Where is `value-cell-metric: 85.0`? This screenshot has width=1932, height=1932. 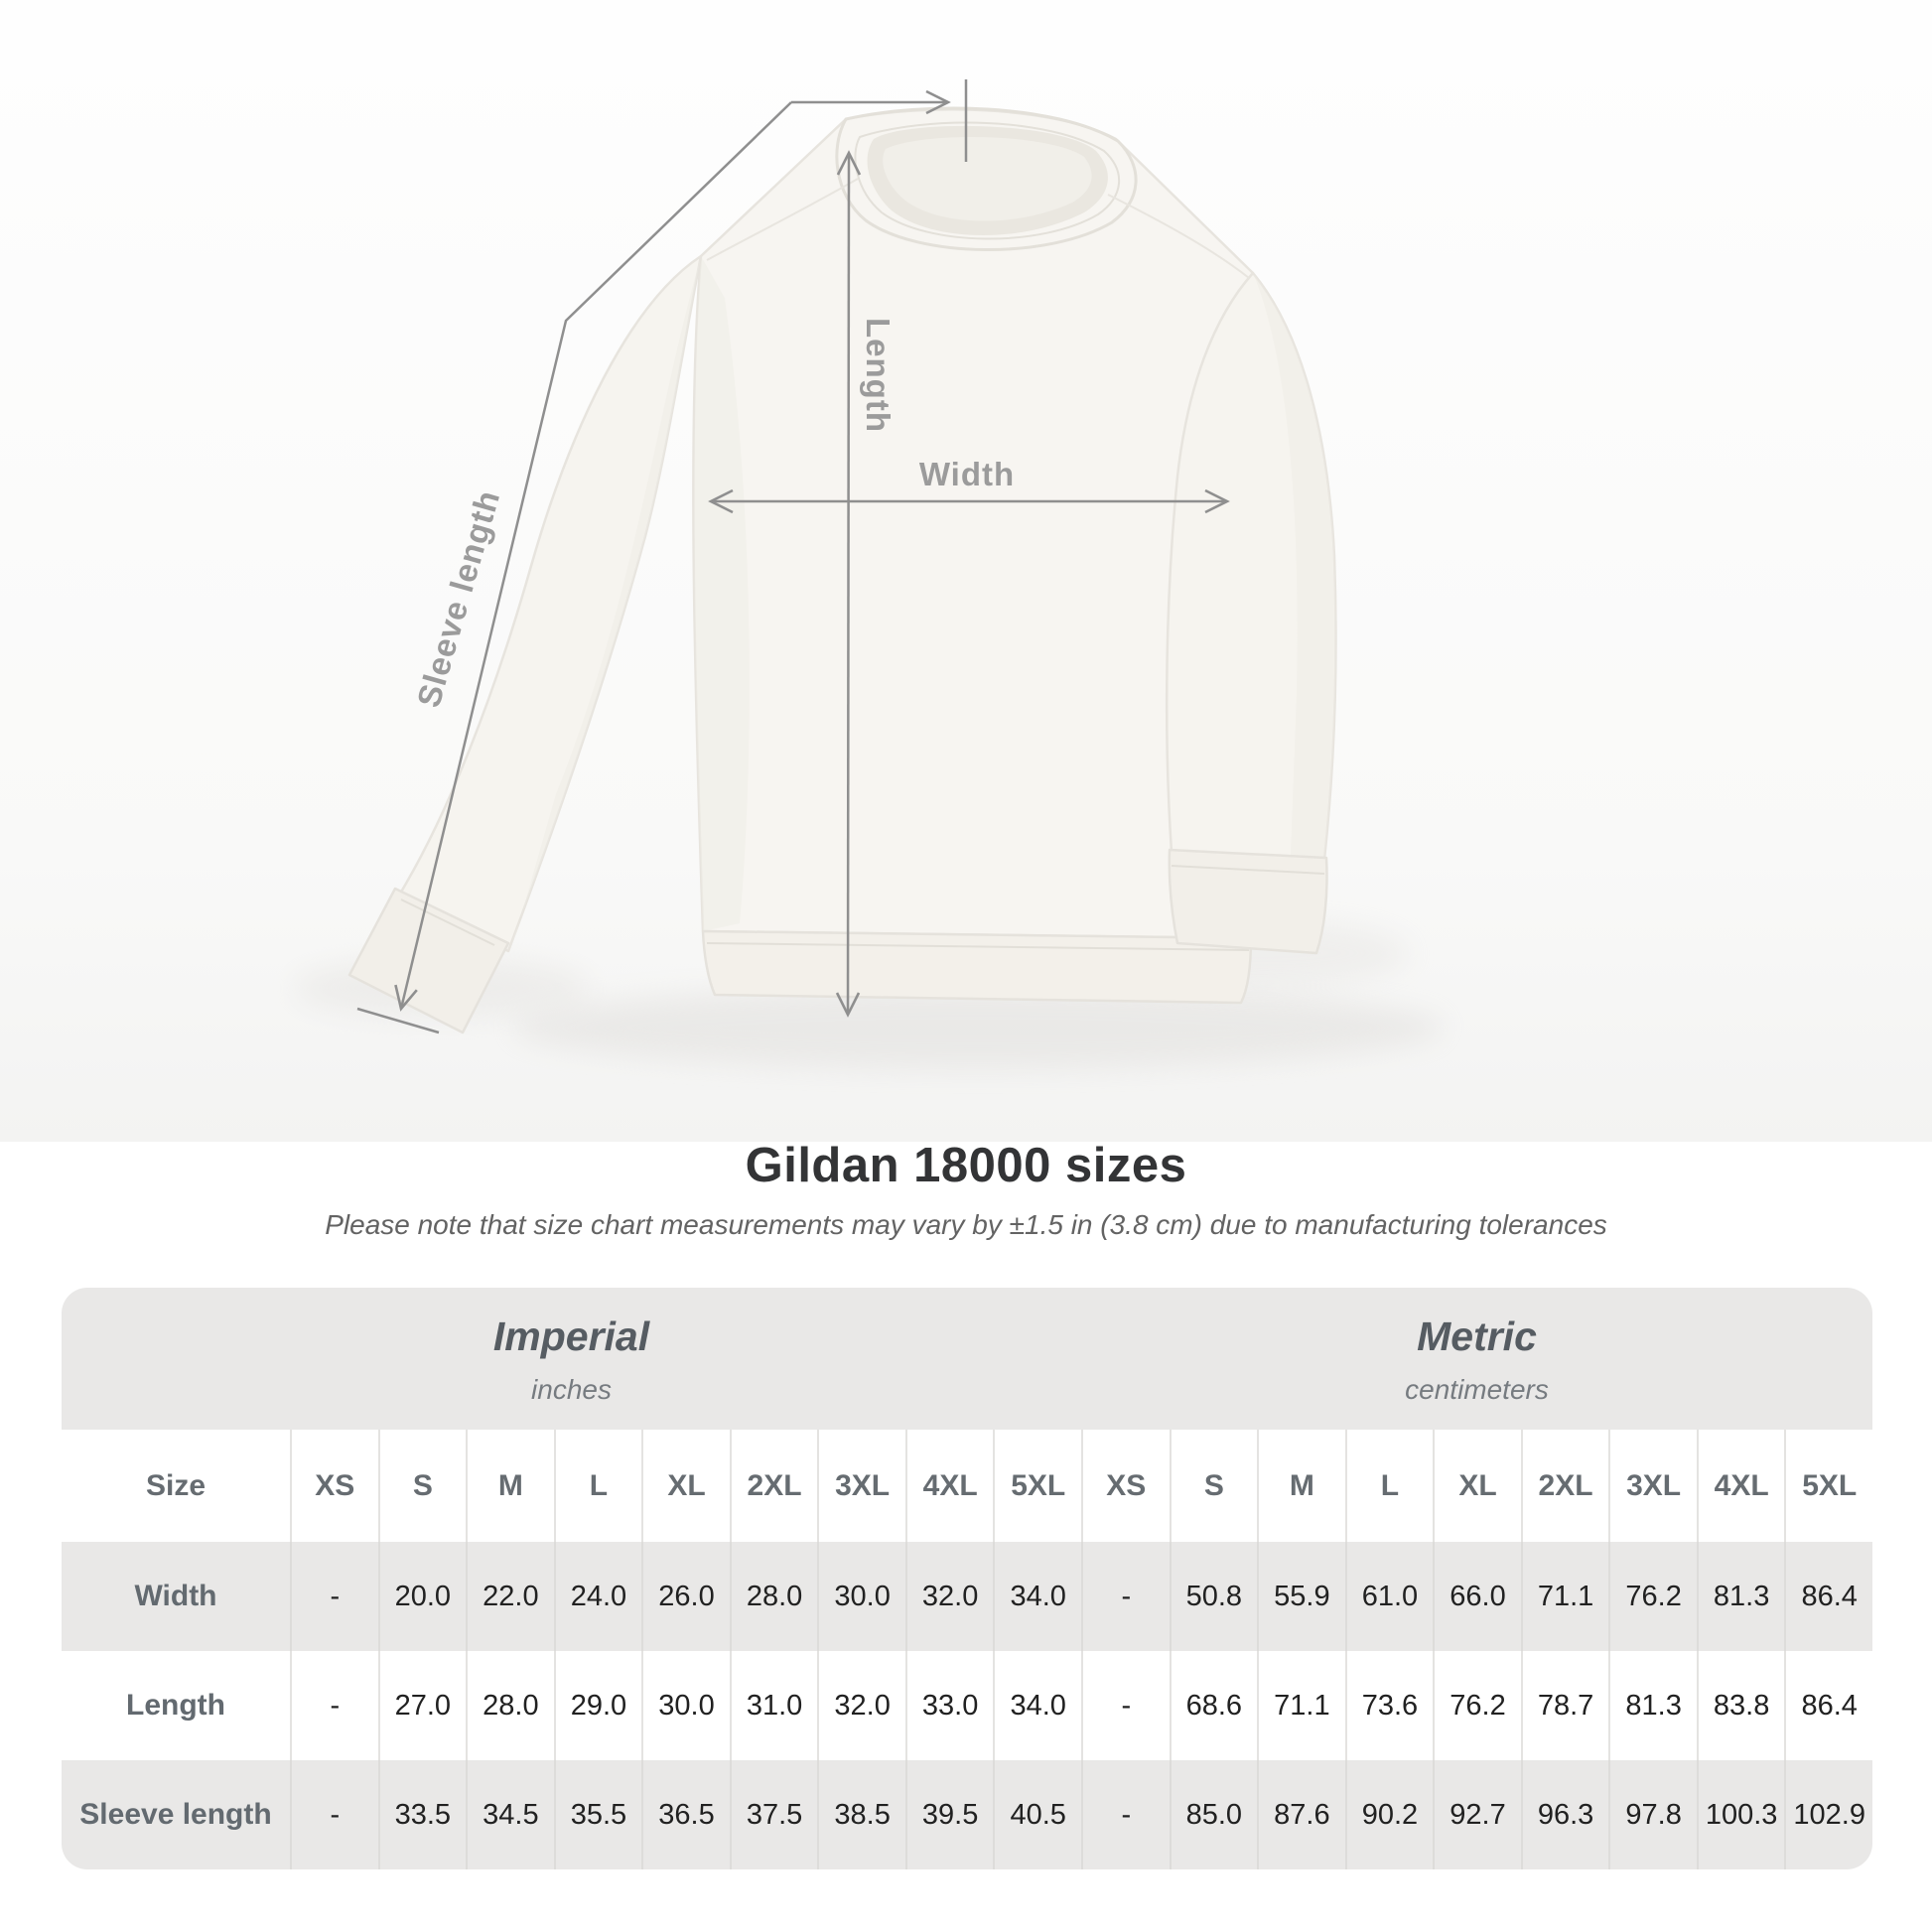
value-cell-metric: 85.0 is located at coordinates (1213, 1815).